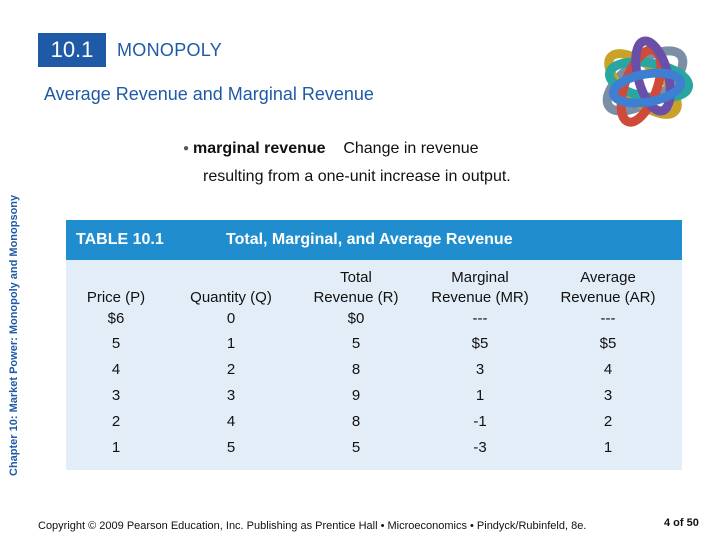 The image size is (720, 540). Describe the element at coordinates (608, 277) in the screenshot. I see `column-header-line1: Average` at that location.